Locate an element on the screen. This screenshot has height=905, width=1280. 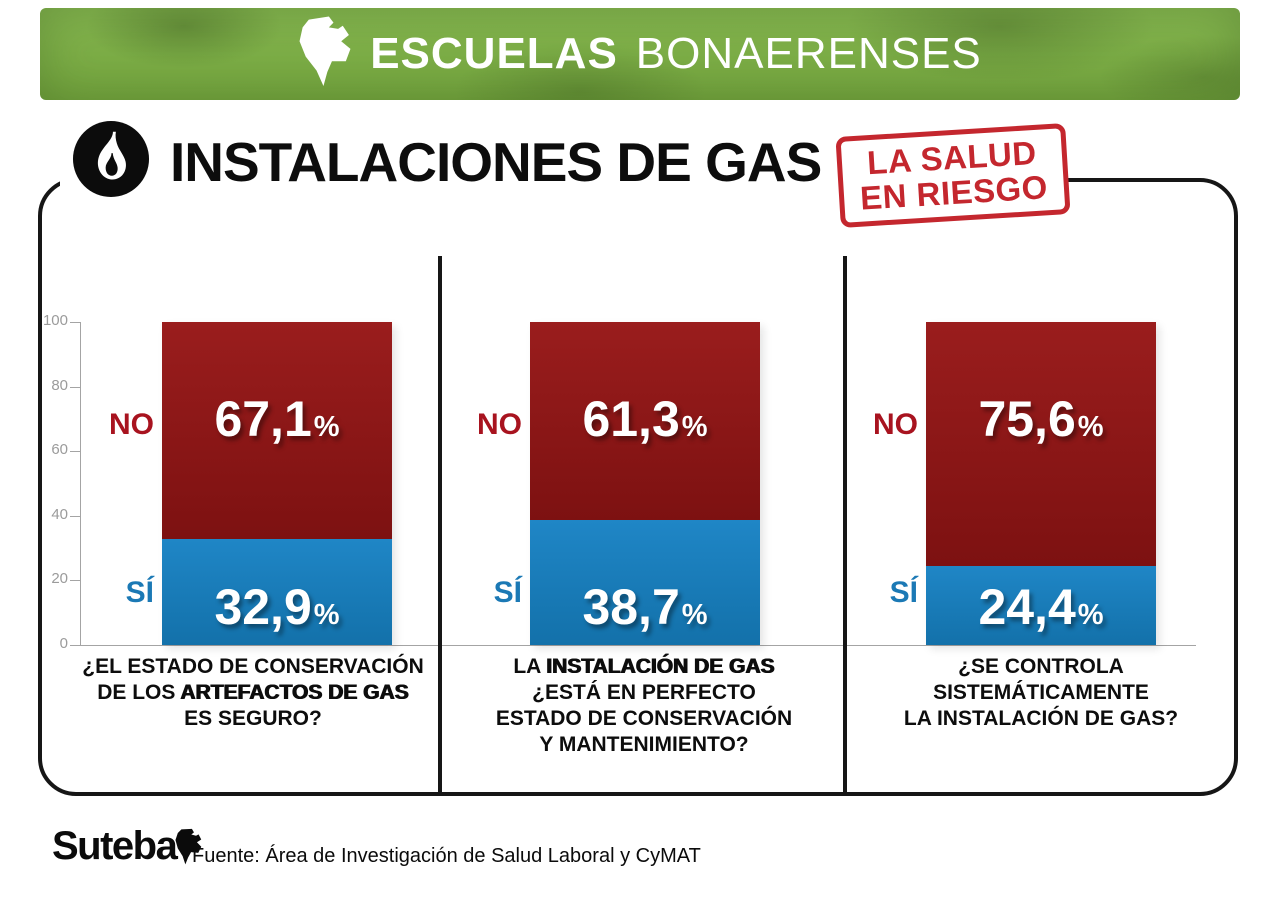
suteba-logo: Suteba is located at coordinates (127, 846).